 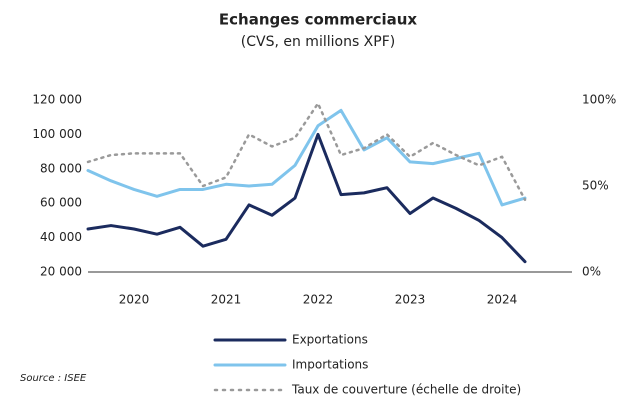 I want to click on x-tick-label: 2021, so click(x=226, y=300).